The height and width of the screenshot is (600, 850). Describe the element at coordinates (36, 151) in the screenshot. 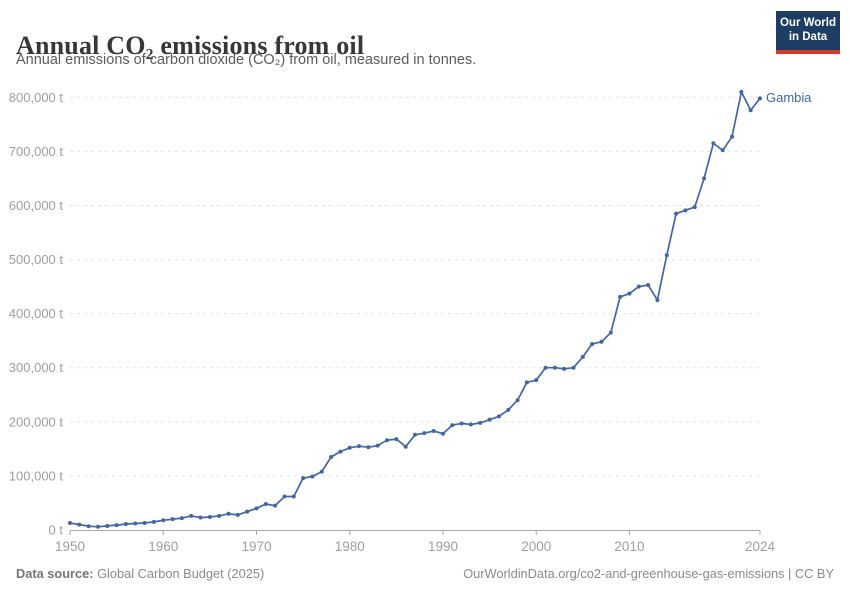

I see `y-axis-tick-label: 700,000 t` at that location.